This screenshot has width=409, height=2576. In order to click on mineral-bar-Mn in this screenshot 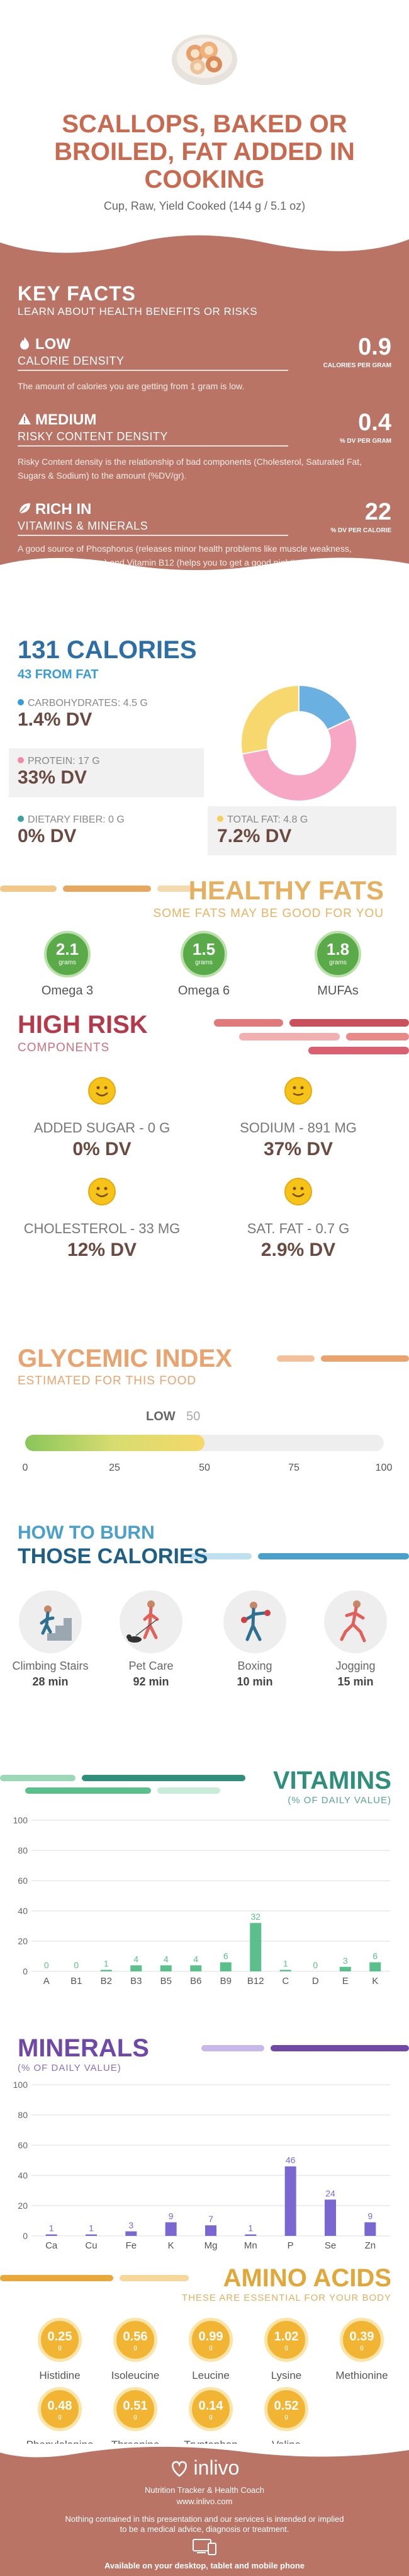, I will do `click(251, 2235)`.